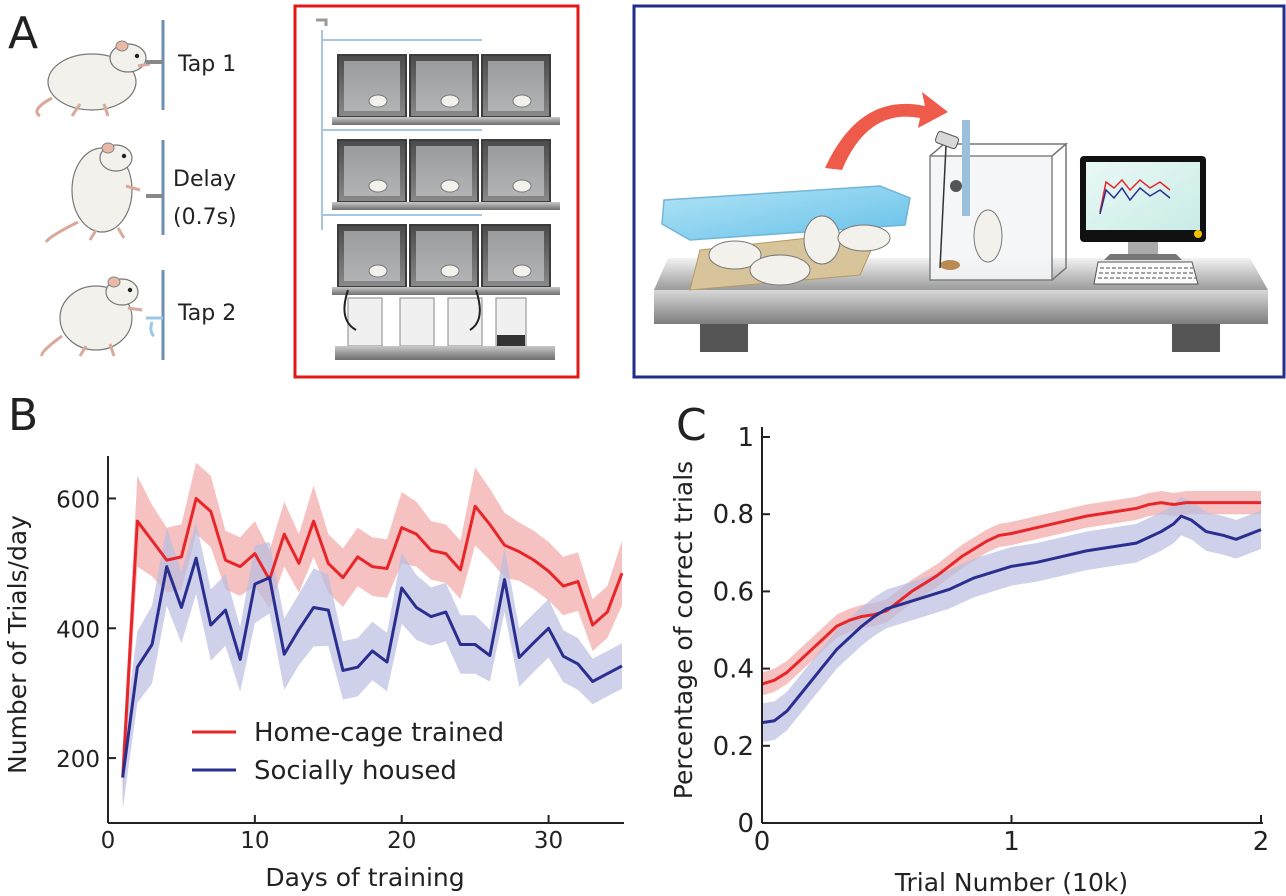 This screenshot has width=1286, height=896. Describe the element at coordinates (436, 191) in the screenshot. I see `cage-rack-illustration` at that location.